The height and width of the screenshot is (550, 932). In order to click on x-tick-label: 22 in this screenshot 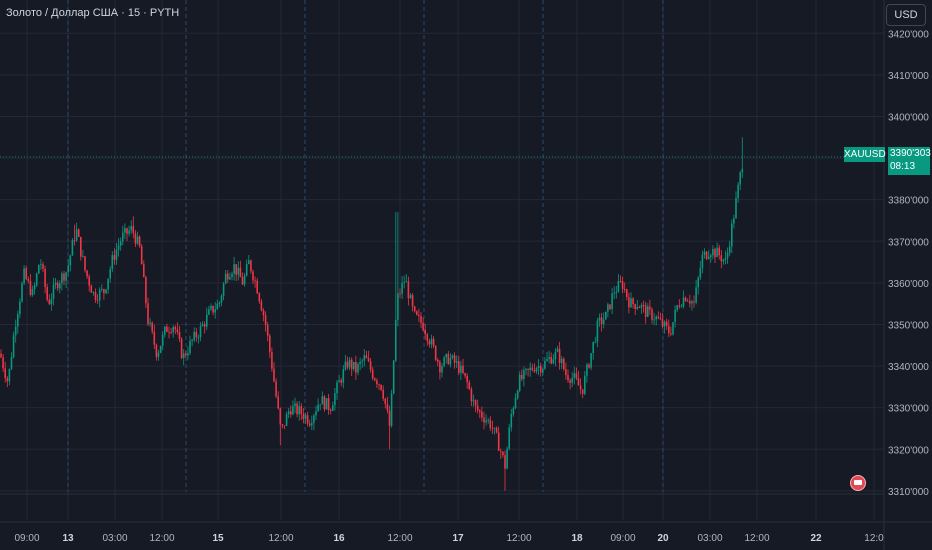, I will do `click(816, 538)`.